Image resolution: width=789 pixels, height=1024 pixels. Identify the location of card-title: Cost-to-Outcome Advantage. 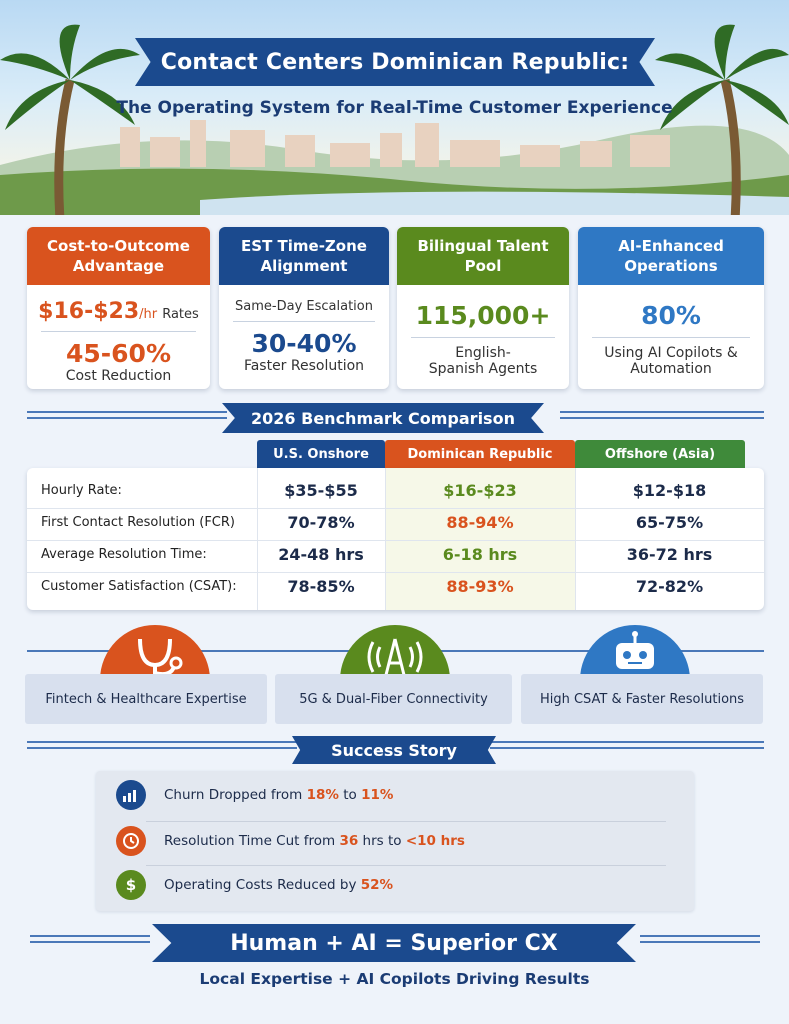
(118, 256).